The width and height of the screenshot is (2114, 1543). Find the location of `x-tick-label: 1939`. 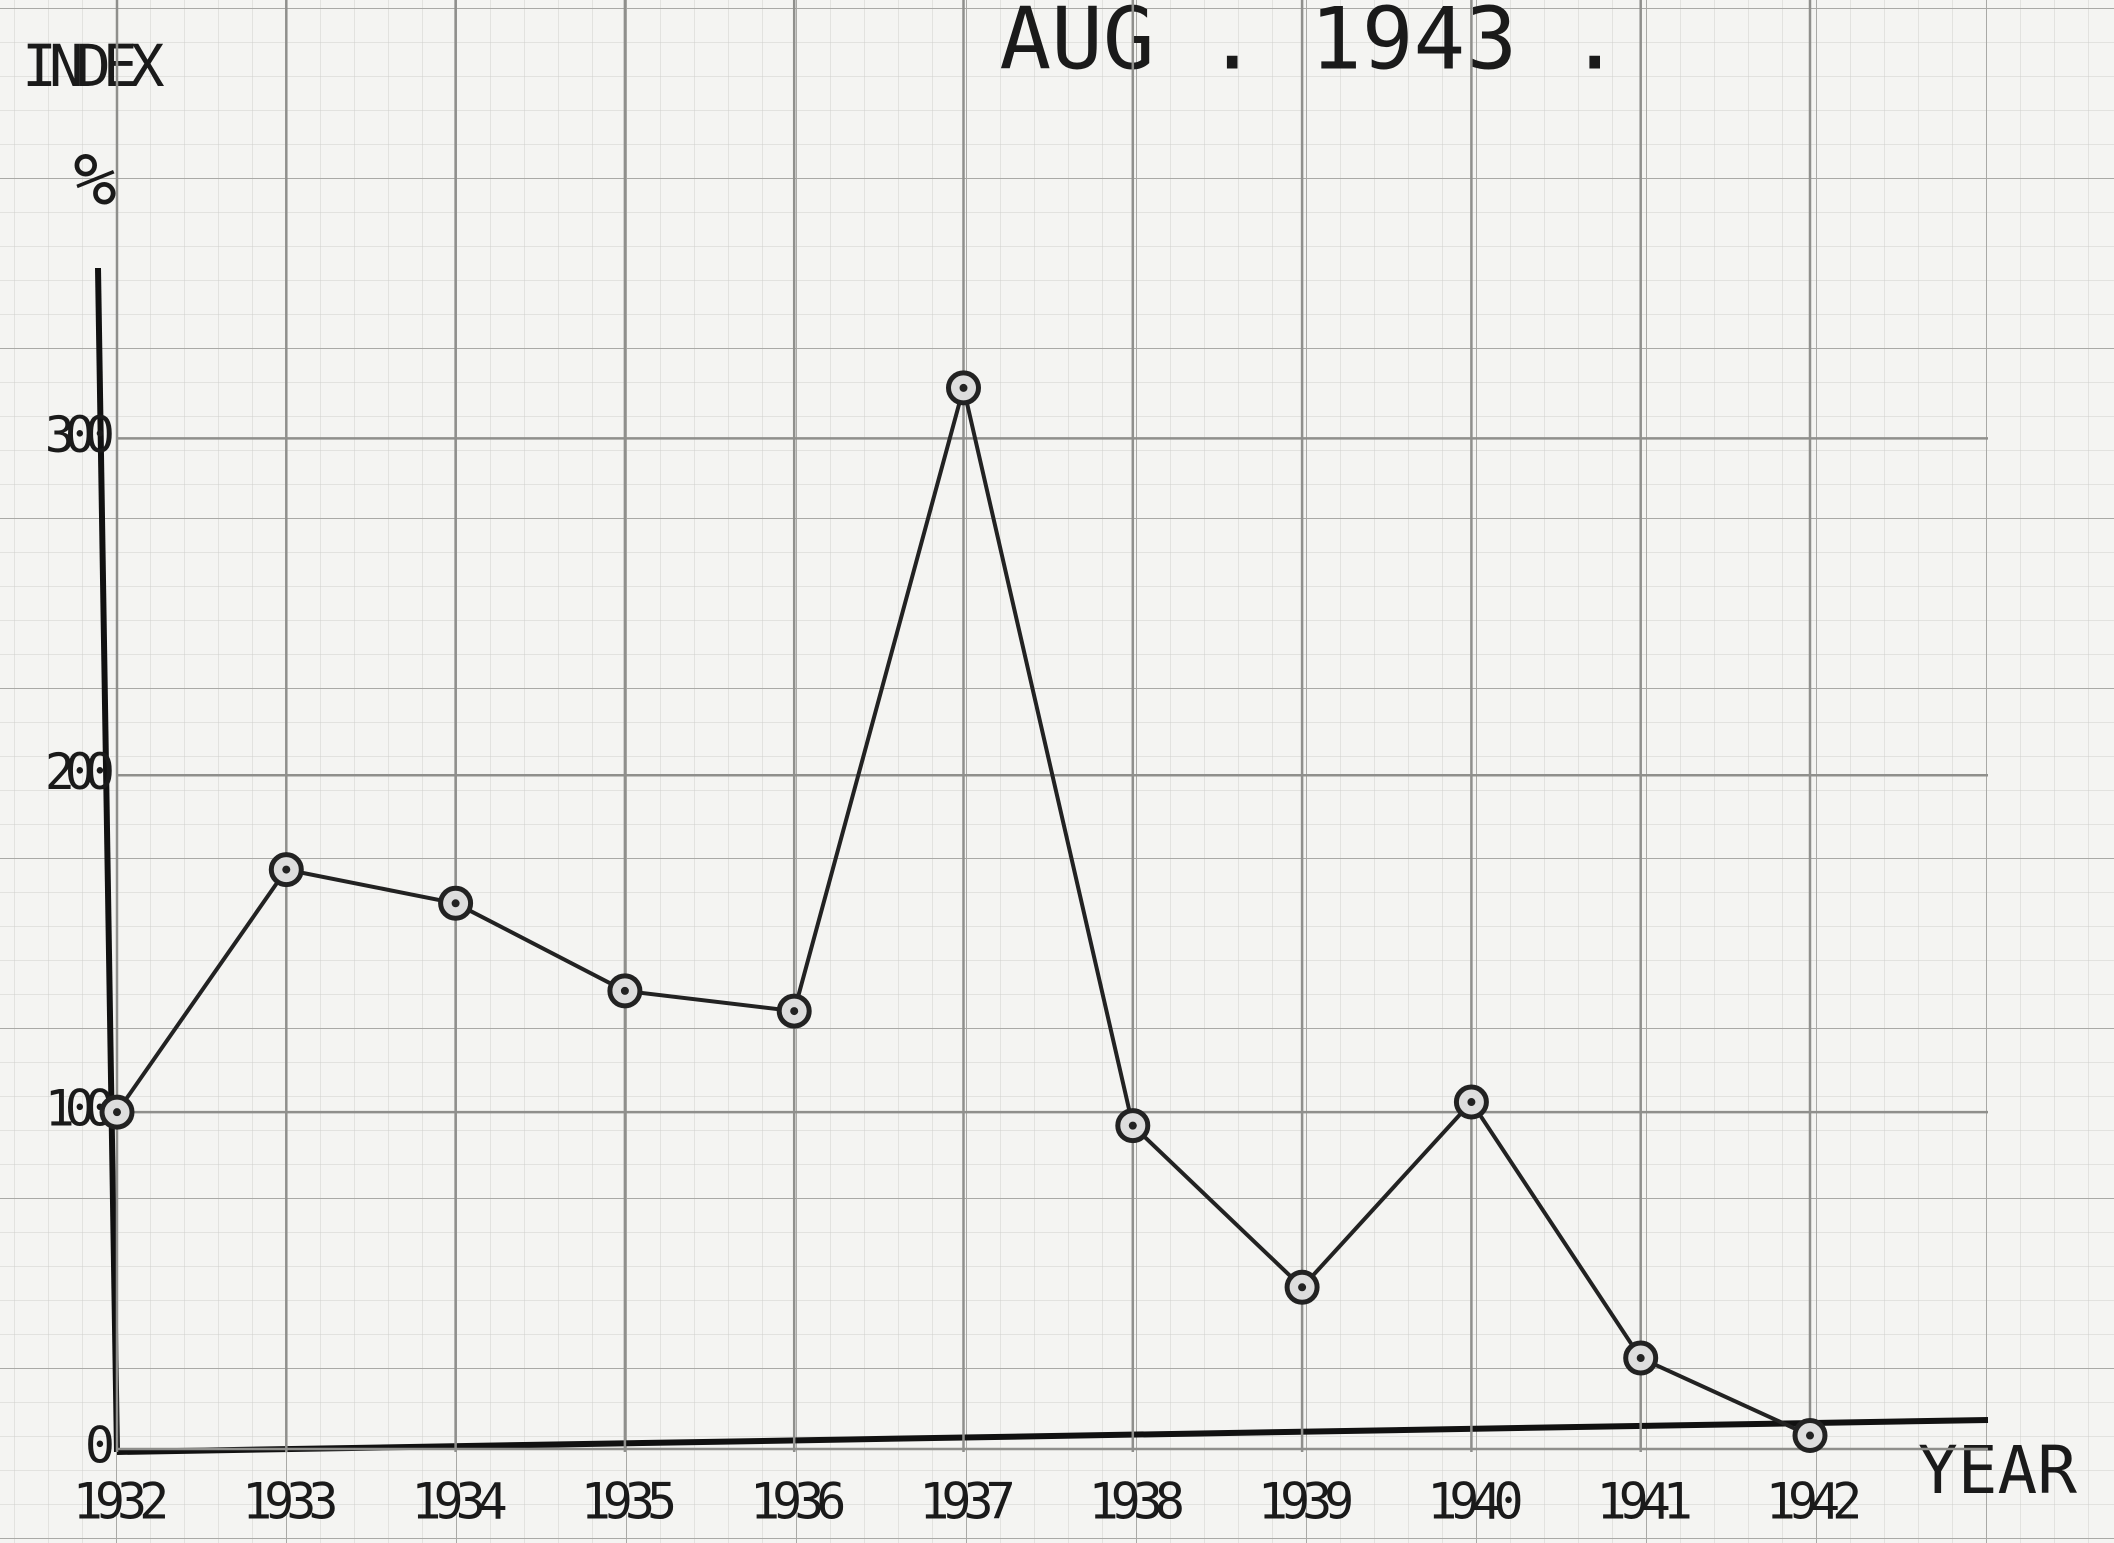

x-tick-label: 1939 is located at coordinates (1304, 1502).